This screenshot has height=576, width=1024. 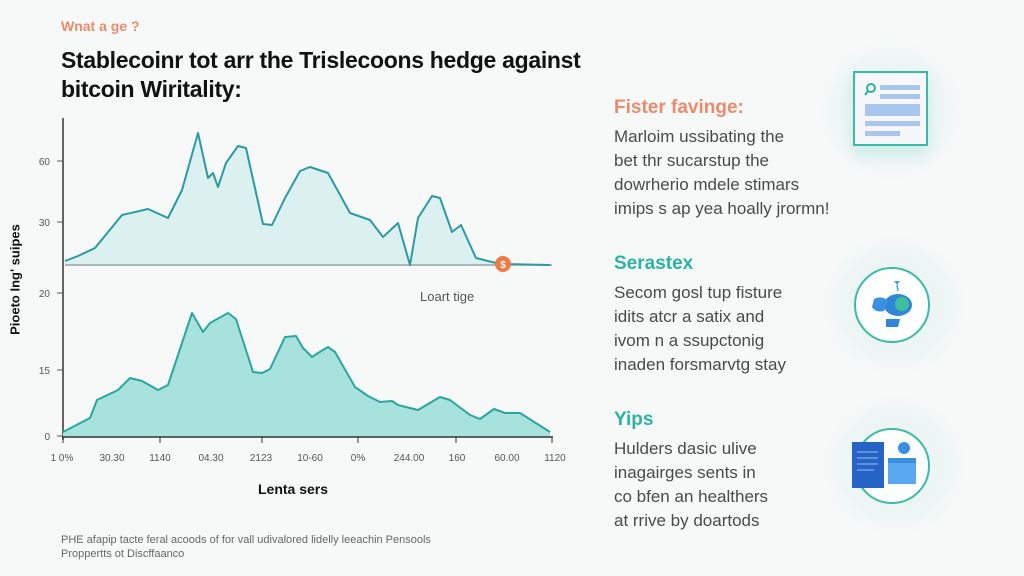 I want to click on feature-line: dowrherio mdele stimars, so click(x=707, y=184).